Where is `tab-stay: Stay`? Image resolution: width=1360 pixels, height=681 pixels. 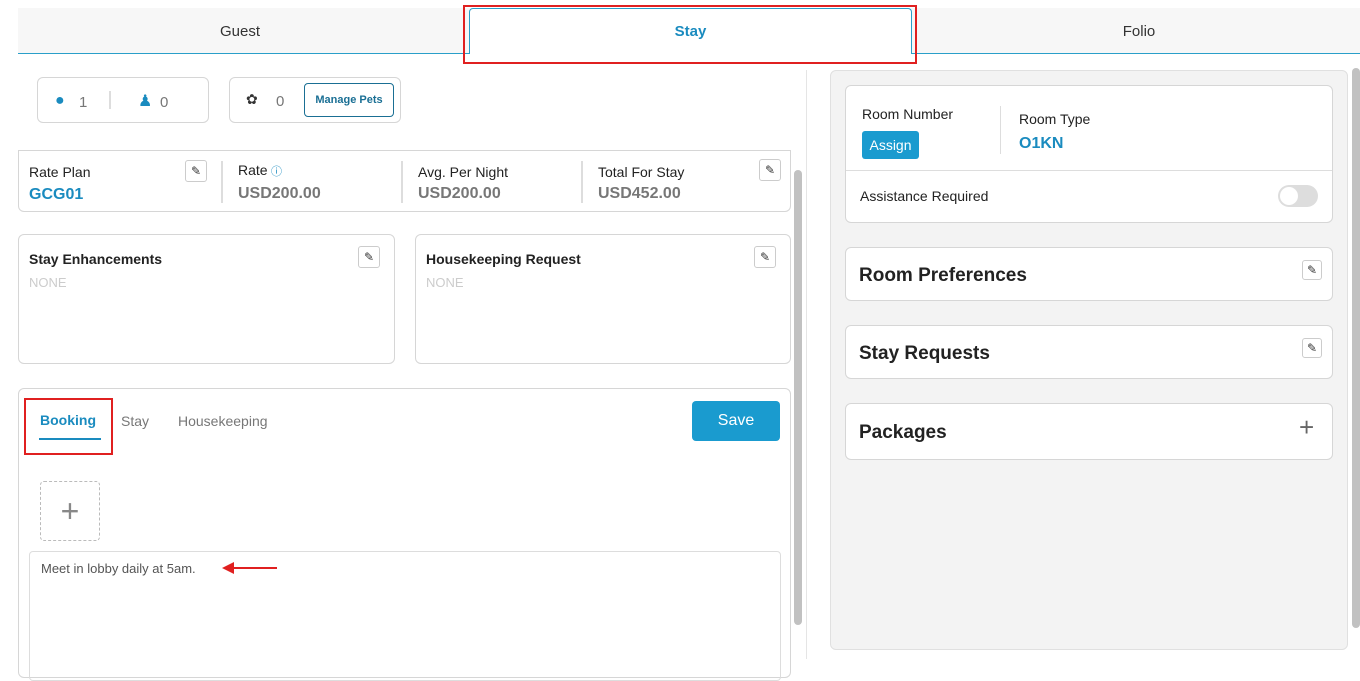
tab-stay: Stay is located at coordinates (690, 31).